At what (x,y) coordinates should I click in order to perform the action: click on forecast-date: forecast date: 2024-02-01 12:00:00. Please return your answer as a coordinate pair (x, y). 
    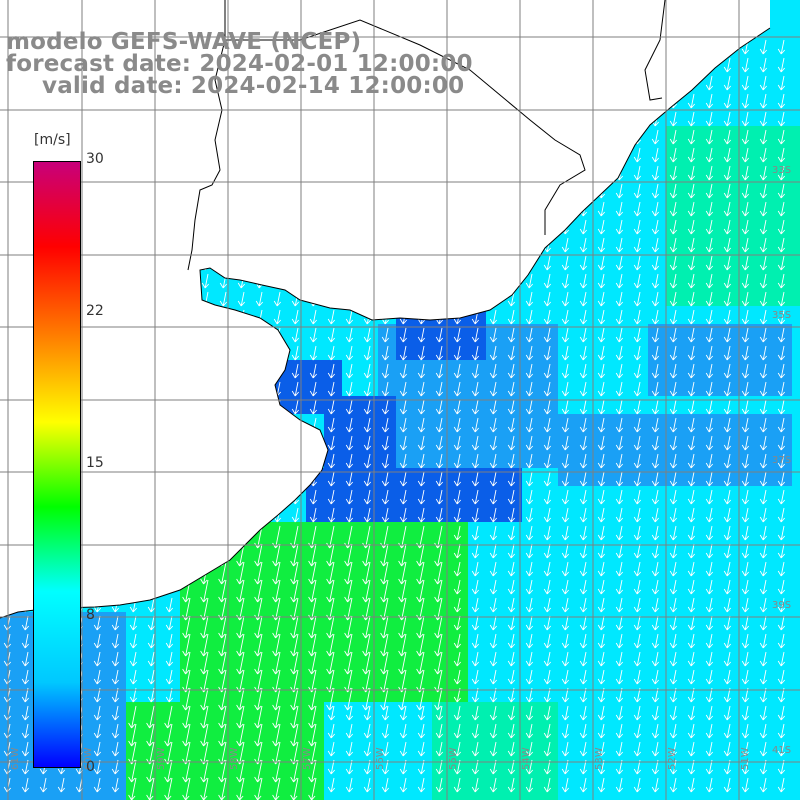
    Looking at the image, I should click on (239, 64).